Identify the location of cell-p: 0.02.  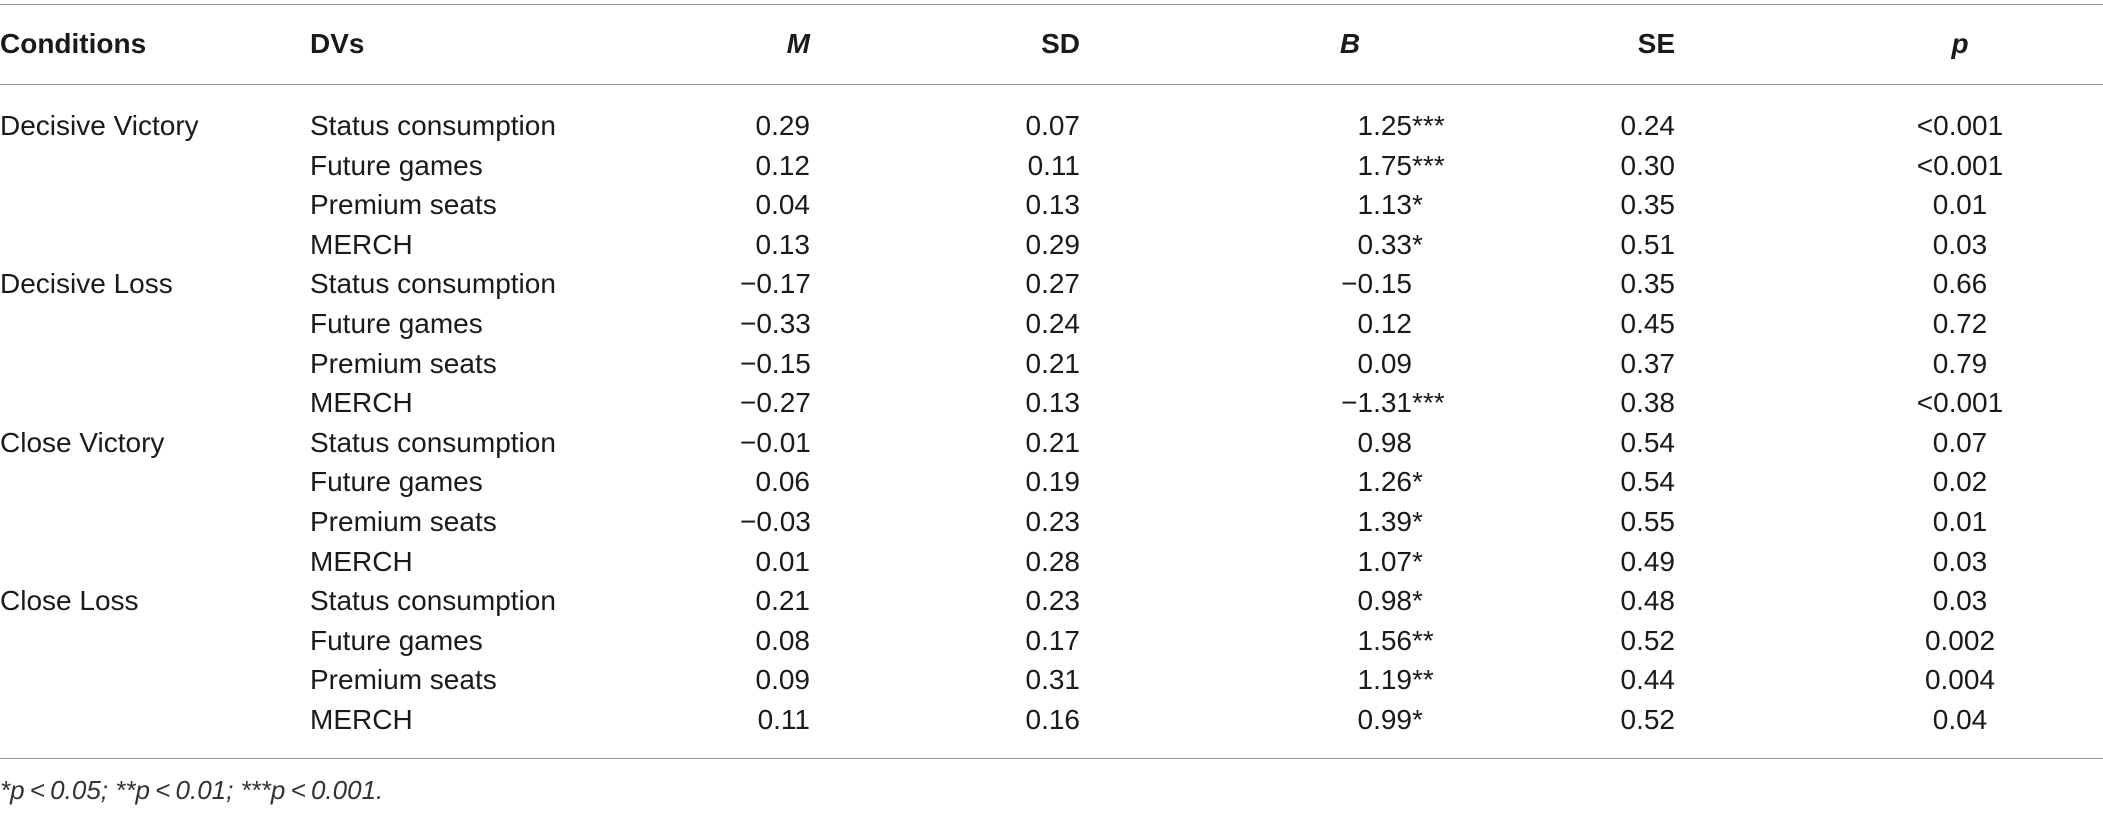
(1960, 482).